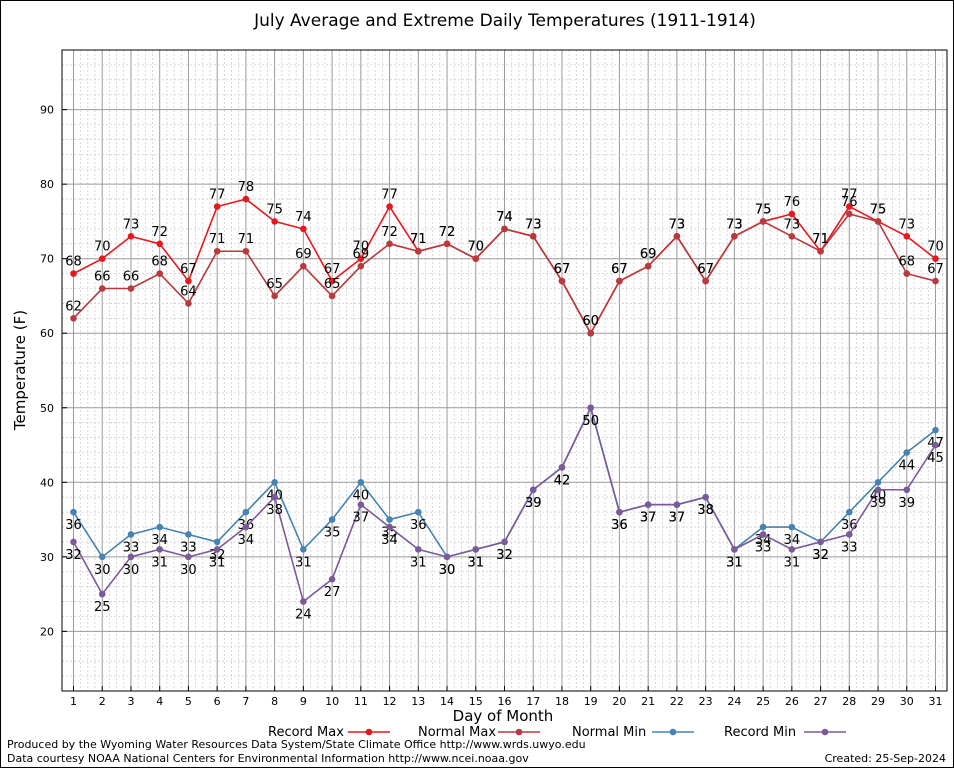  What do you see at coordinates (188, 547) in the screenshot?
I see `data-label: 33` at bounding box center [188, 547].